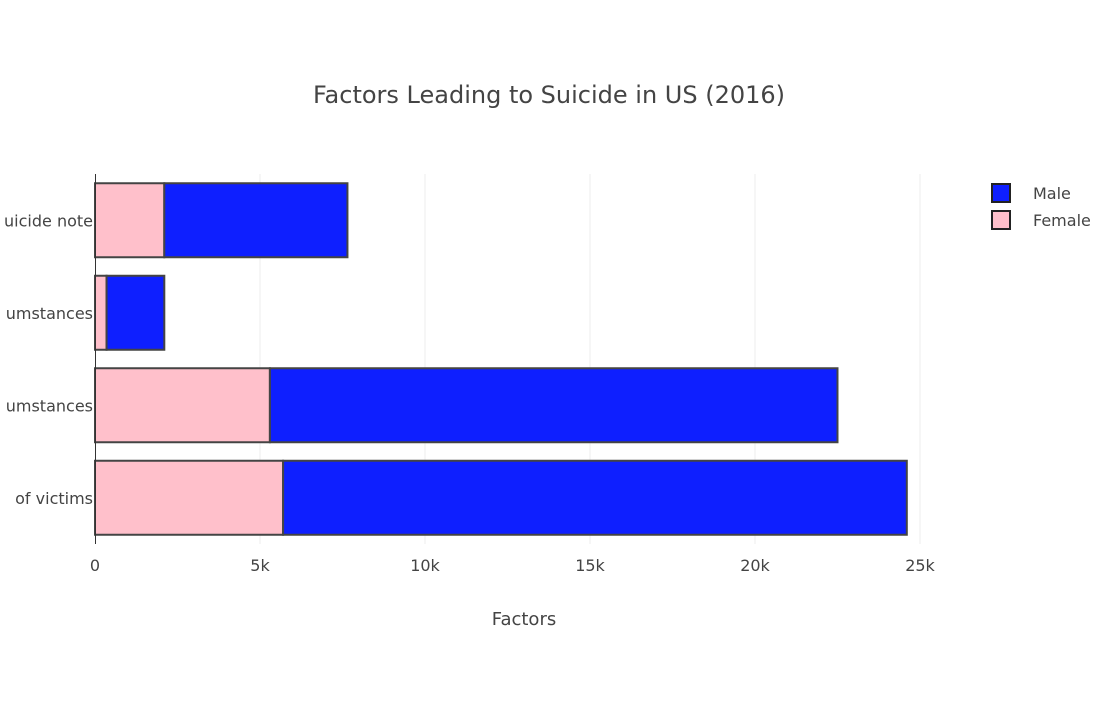 The height and width of the screenshot is (719, 1111). Describe the element at coordinates (513, 565) in the screenshot. I see `x-tick-labels: 0 5k 10k 15k 20k 25k` at that location.